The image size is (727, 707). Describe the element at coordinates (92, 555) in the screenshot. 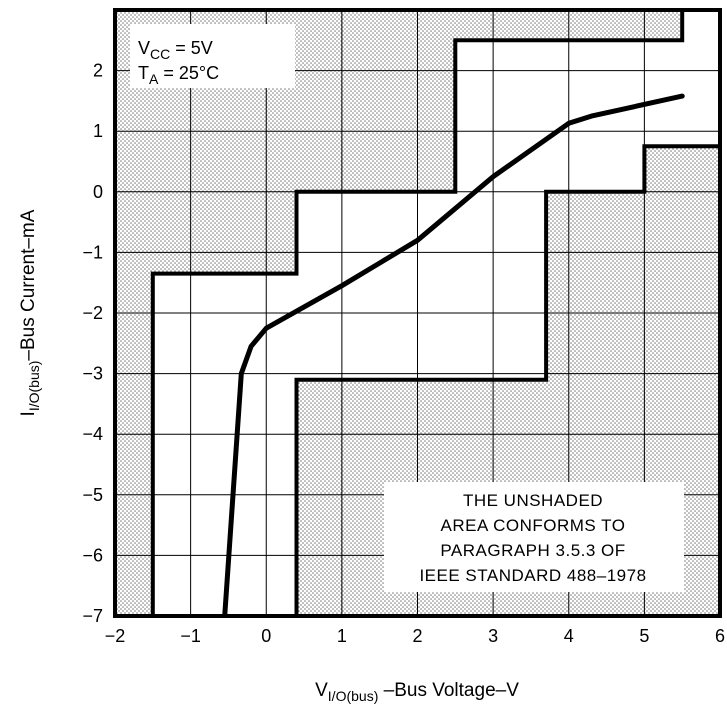

I see `y-tick-label: −6` at that location.